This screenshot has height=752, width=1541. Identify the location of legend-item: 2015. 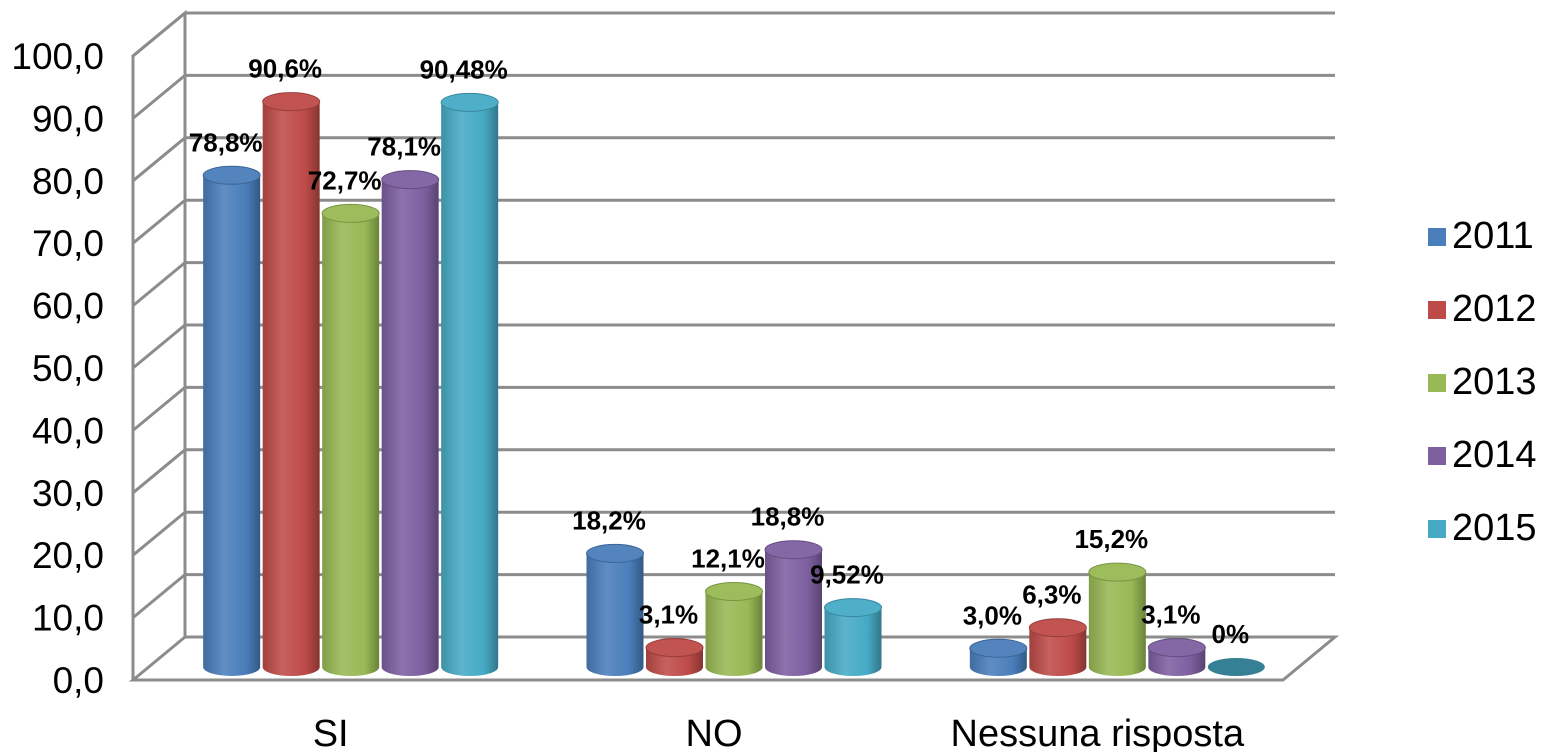
(1482, 528).